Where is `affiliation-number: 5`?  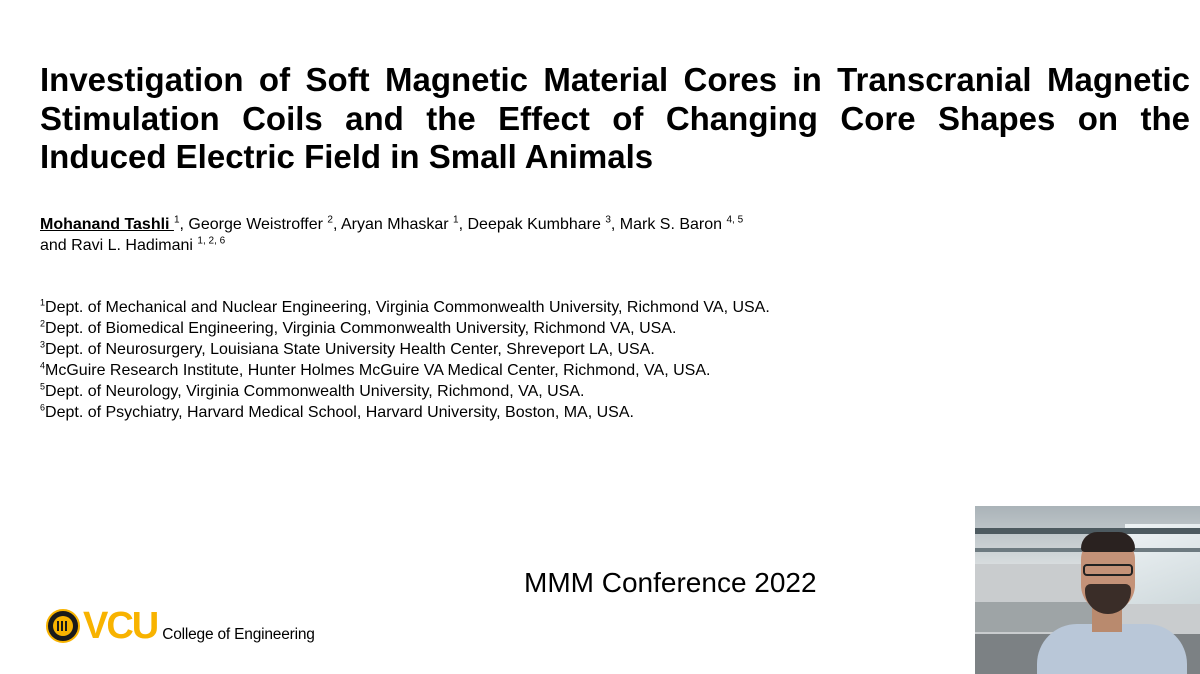
affiliation-number: 5 is located at coordinates (43, 386).